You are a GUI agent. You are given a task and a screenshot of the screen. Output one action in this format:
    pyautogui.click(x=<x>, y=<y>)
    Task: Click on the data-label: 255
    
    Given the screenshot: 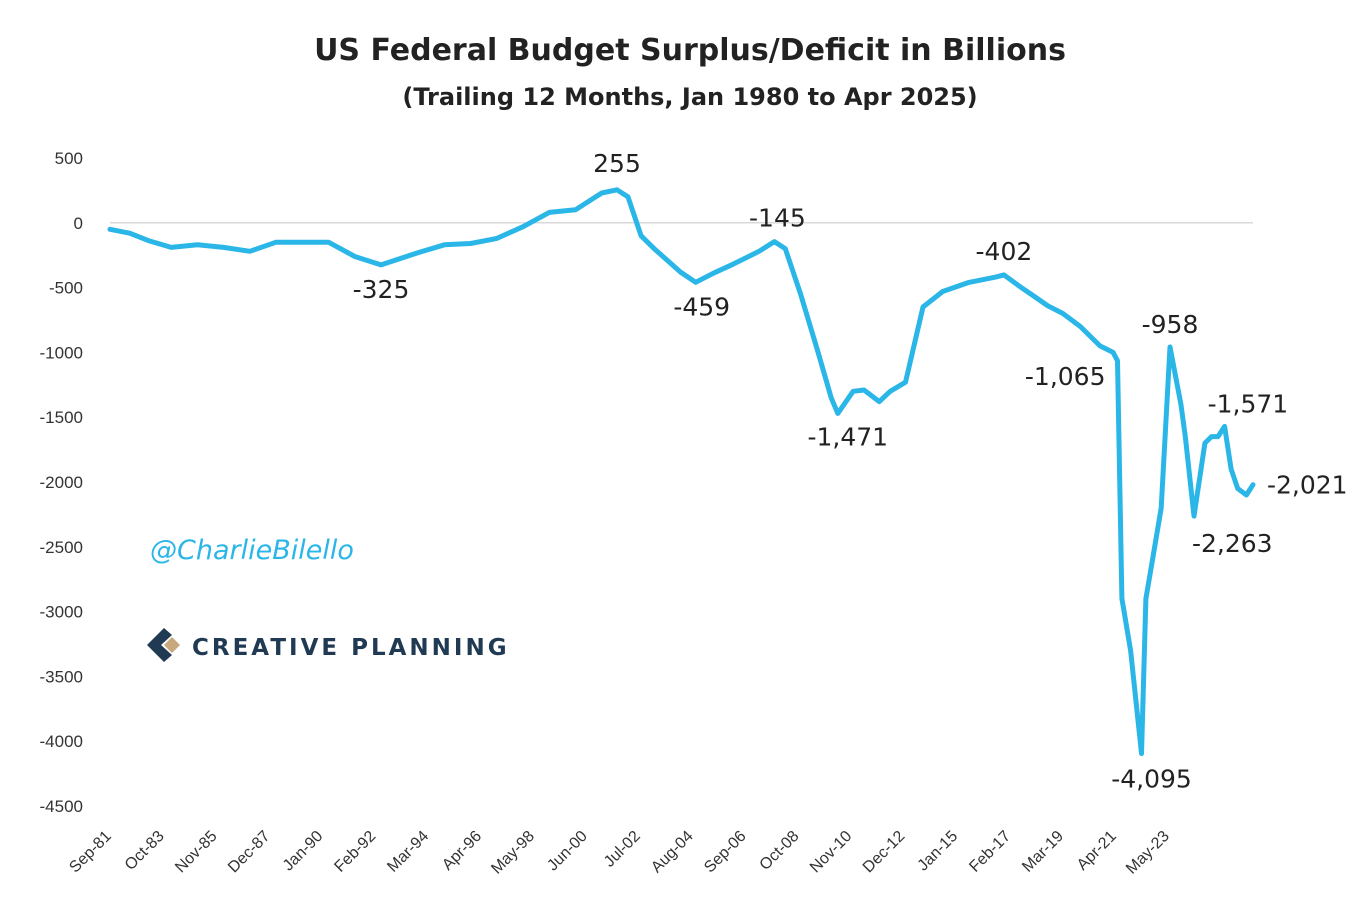 What is the action you would take?
    pyautogui.click(x=617, y=163)
    